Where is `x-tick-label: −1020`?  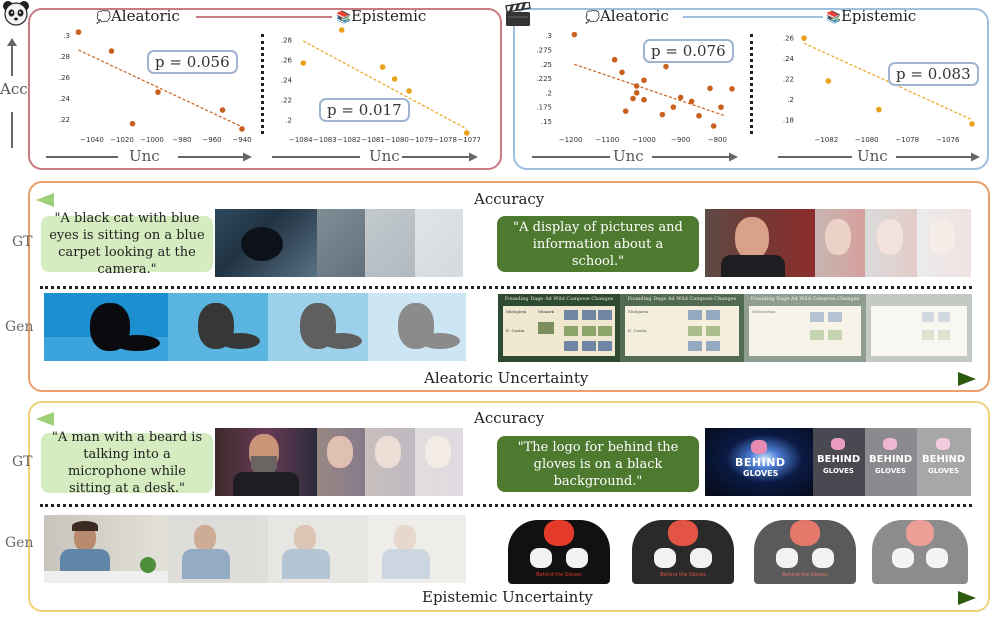
x-tick-label: −1020 is located at coordinates (122, 140).